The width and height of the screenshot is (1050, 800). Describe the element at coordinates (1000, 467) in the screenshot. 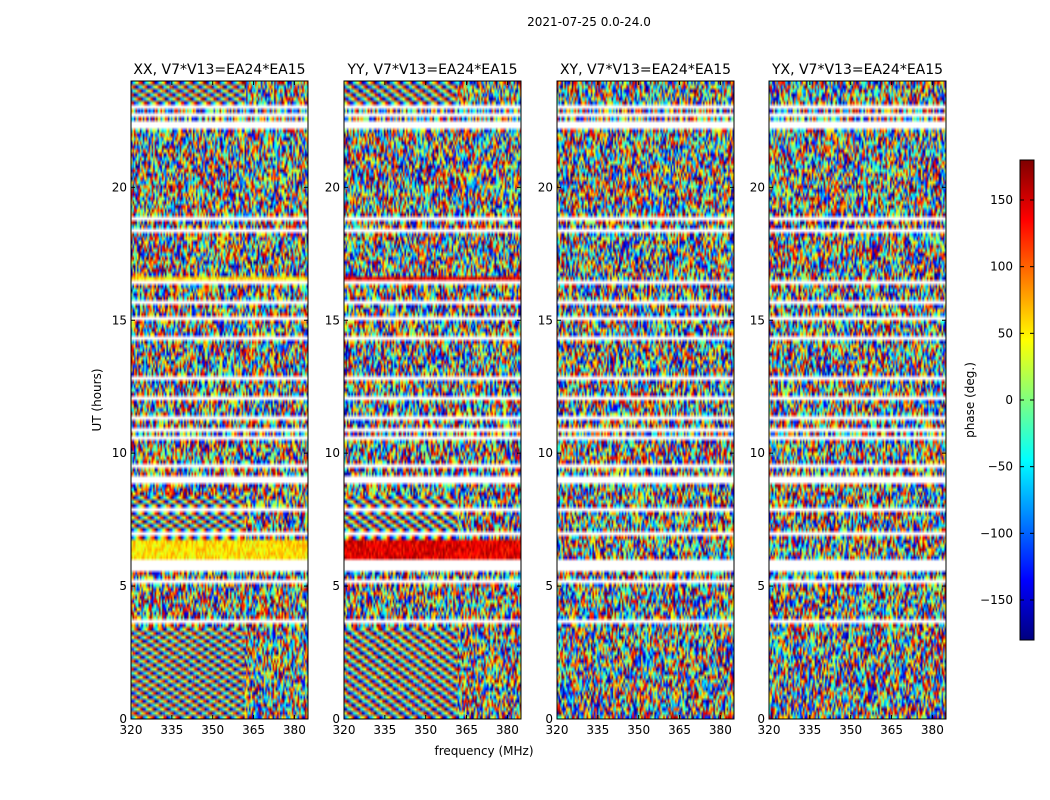

I see `colorbar-tick-label: −50` at that location.